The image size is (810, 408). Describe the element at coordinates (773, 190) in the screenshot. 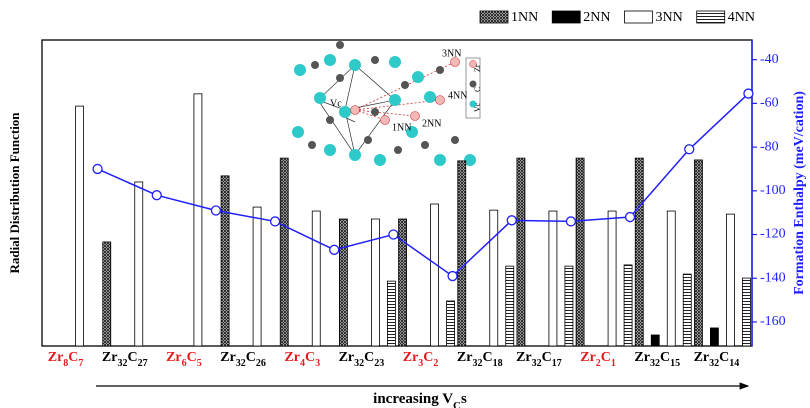

I see `y2-tick-label: -100` at that location.